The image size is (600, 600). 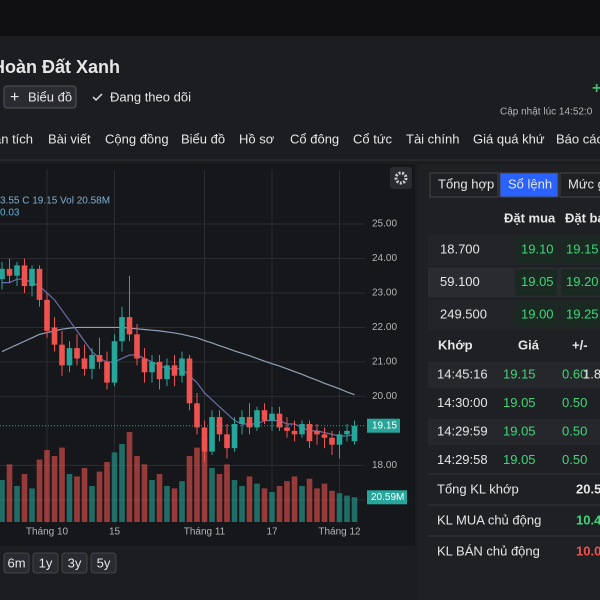 I want to click on tab: Biểu đồ, so click(x=203, y=138).